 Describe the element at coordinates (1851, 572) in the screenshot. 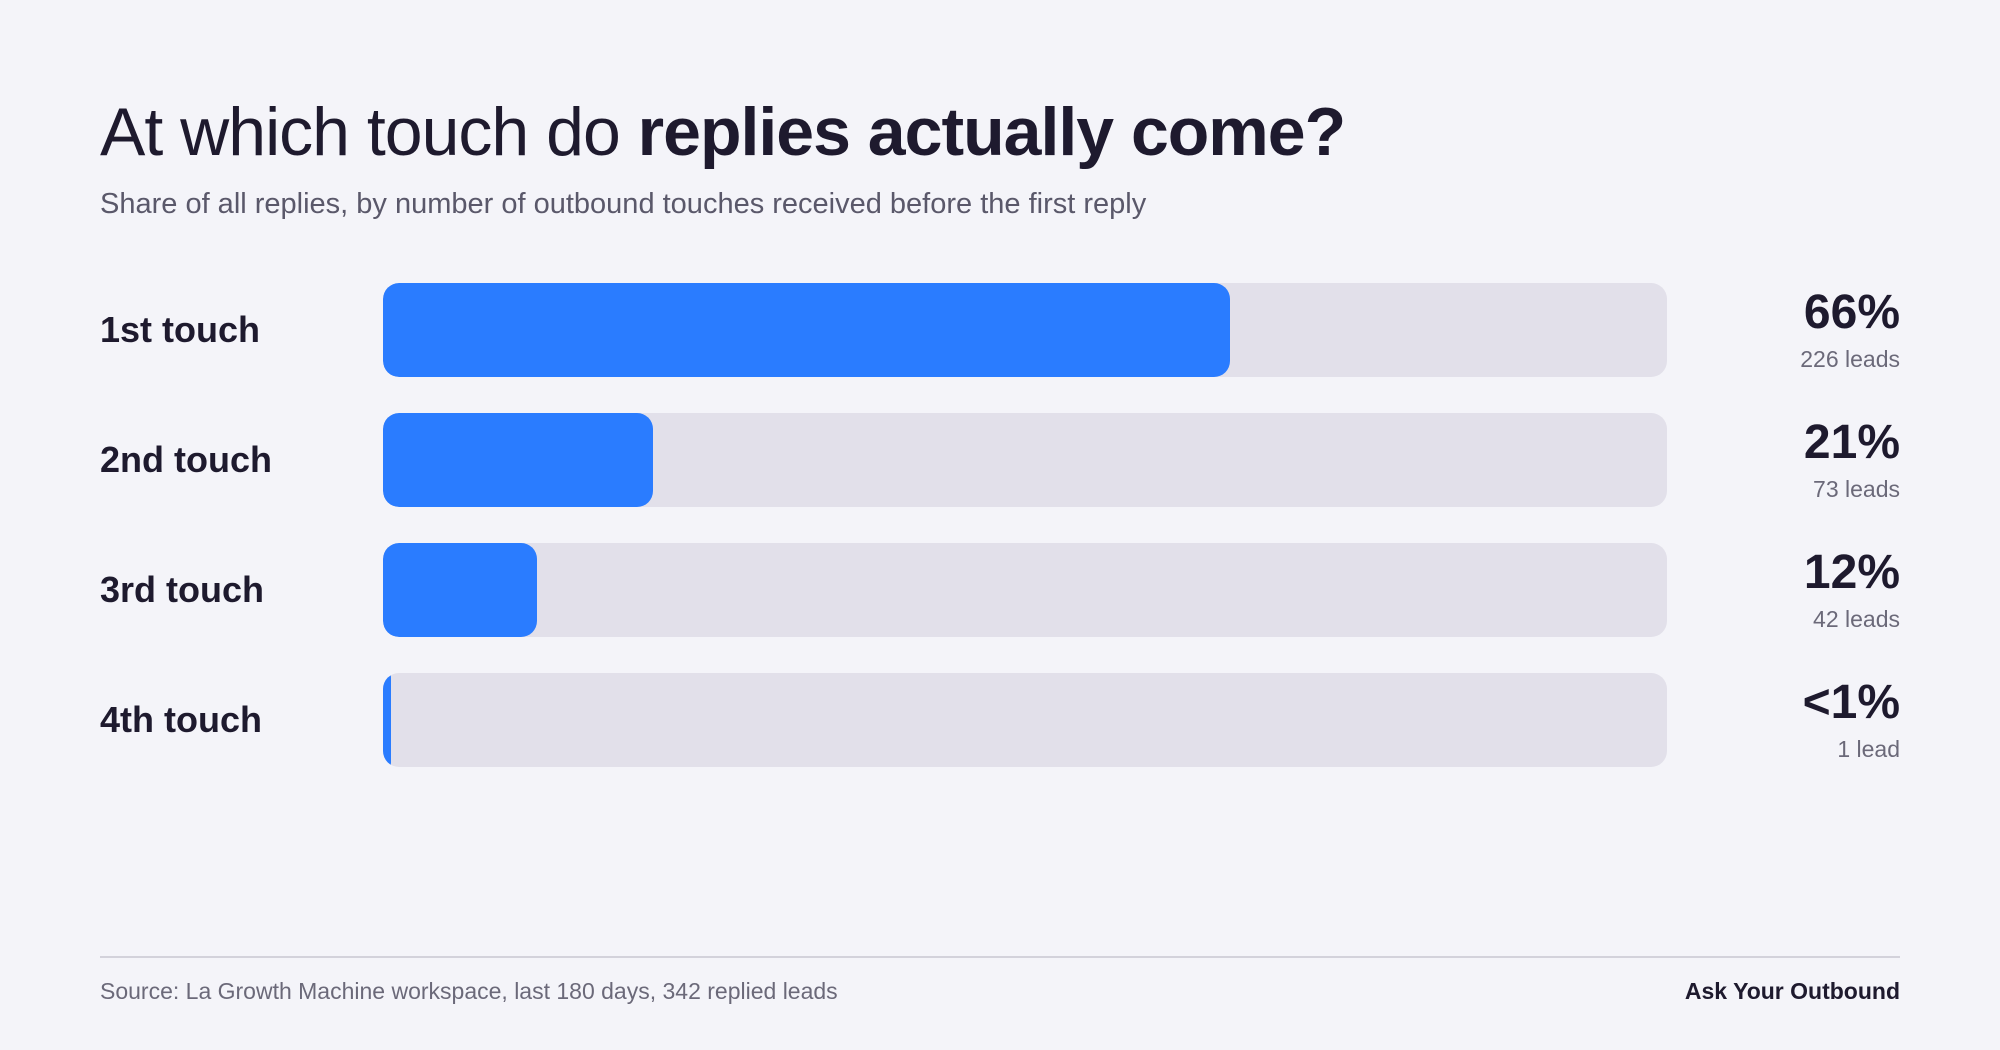

I see `bar-value-label: 12%` at that location.